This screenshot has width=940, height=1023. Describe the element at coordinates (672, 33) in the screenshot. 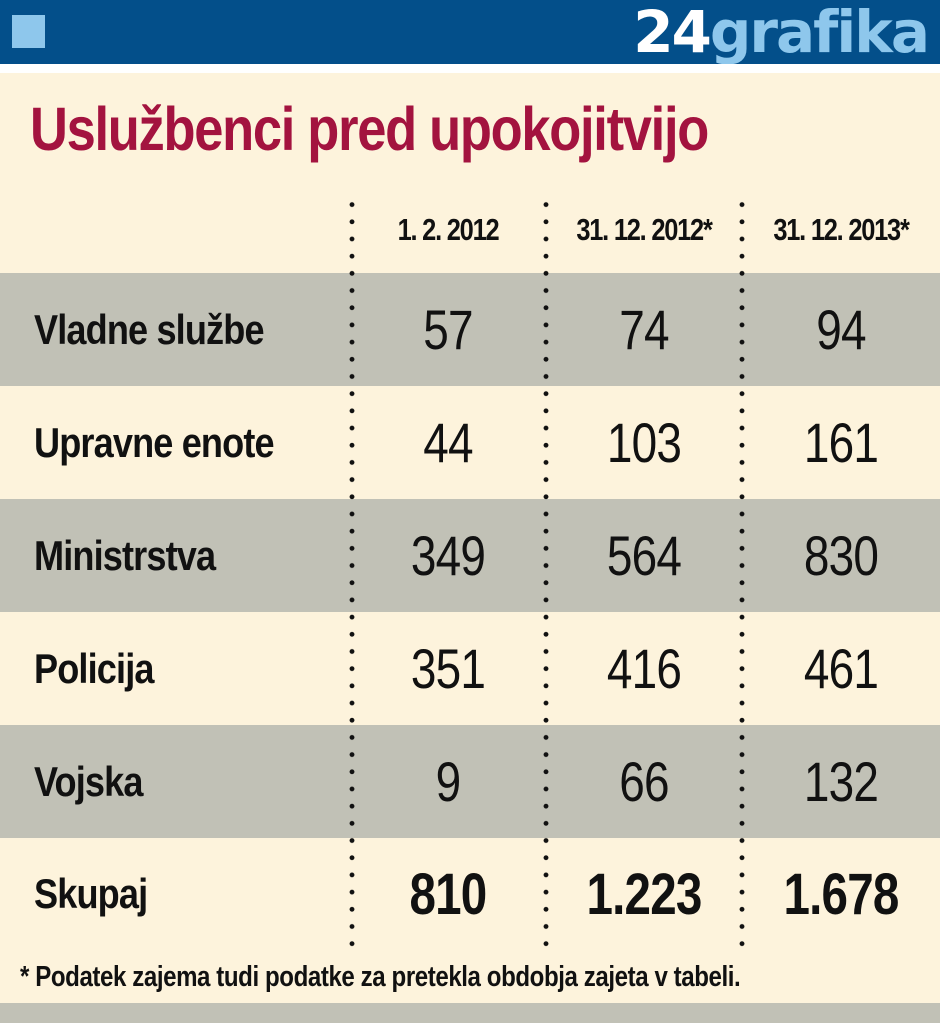

I see `brand-number: 24` at that location.